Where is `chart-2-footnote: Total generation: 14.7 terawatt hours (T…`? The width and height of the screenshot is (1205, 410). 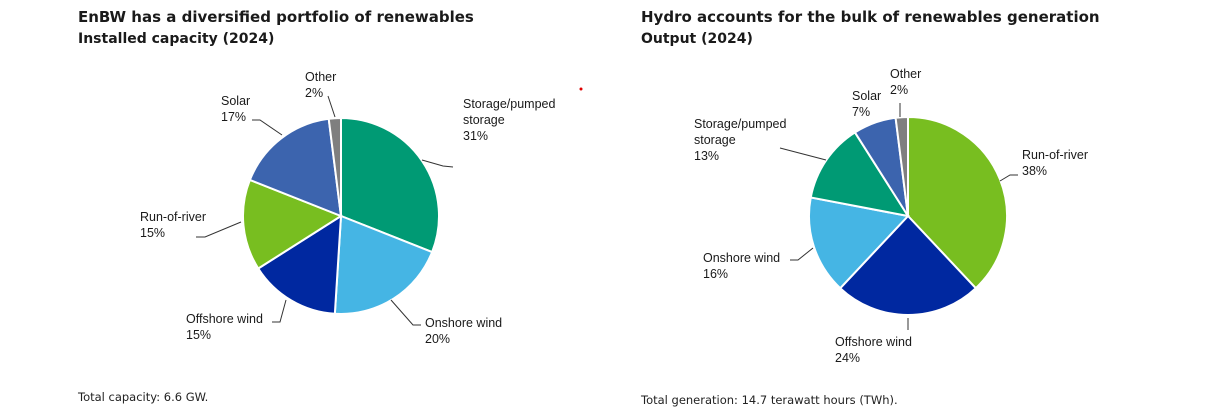
chart-2-footnote: Total generation: 14.7 terawatt hours (T… is located at coordinates (769, 400).